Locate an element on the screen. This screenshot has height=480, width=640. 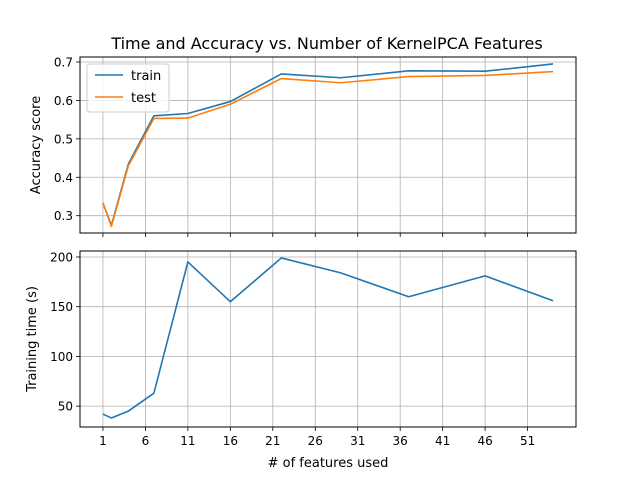
accuracy-y-ticks: 0.3 0.4 0.5 0.6 0.7 is located at coordinates (67, 139).